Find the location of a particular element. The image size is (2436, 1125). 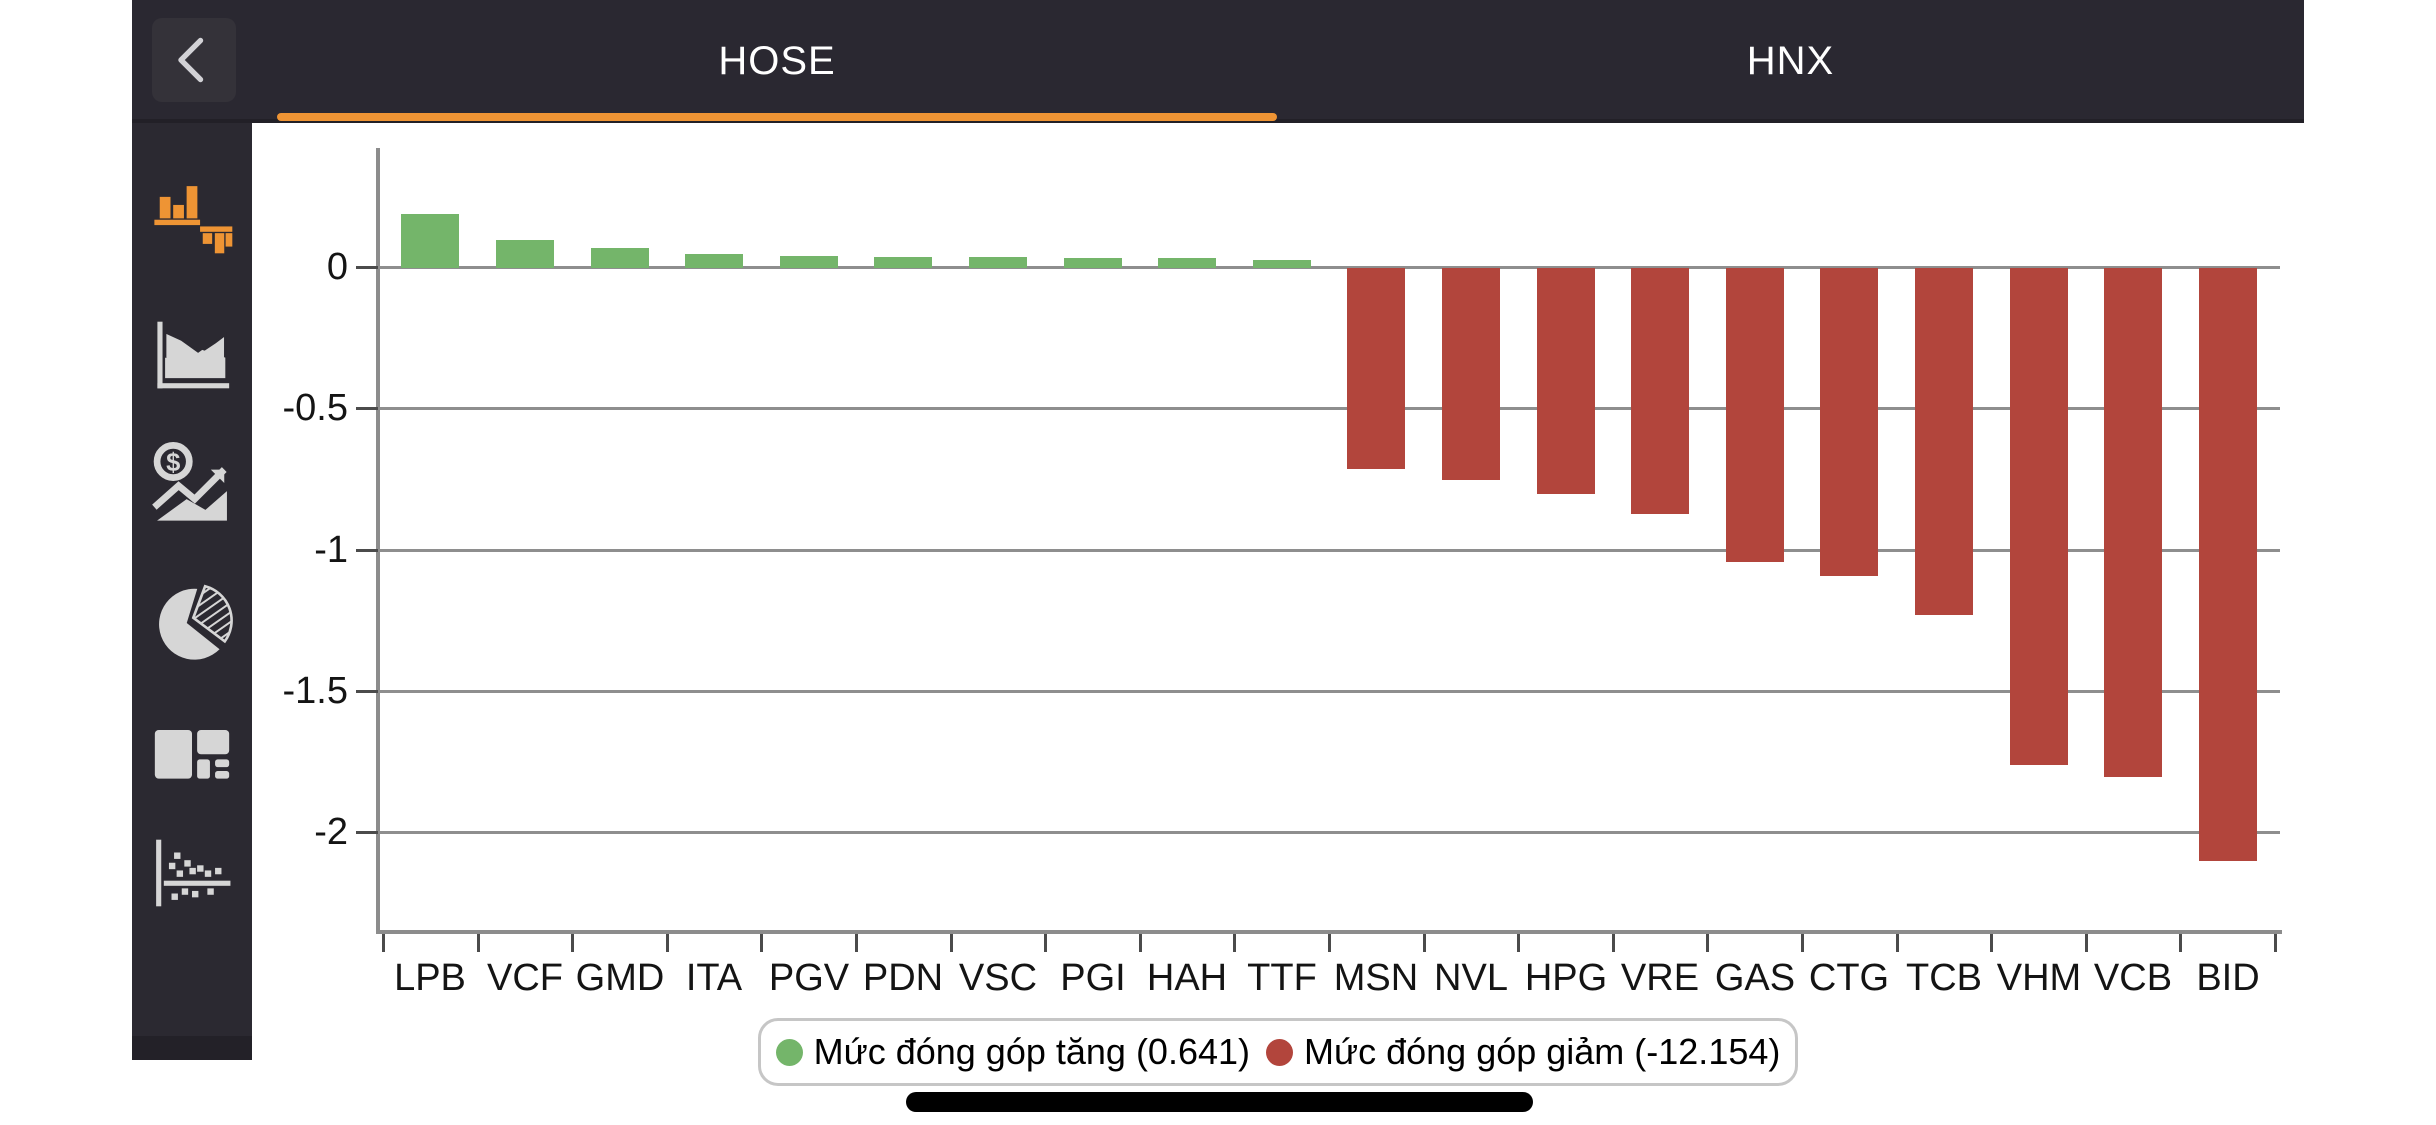

sidebar-item-treemap is located at coordinates (192, 753).